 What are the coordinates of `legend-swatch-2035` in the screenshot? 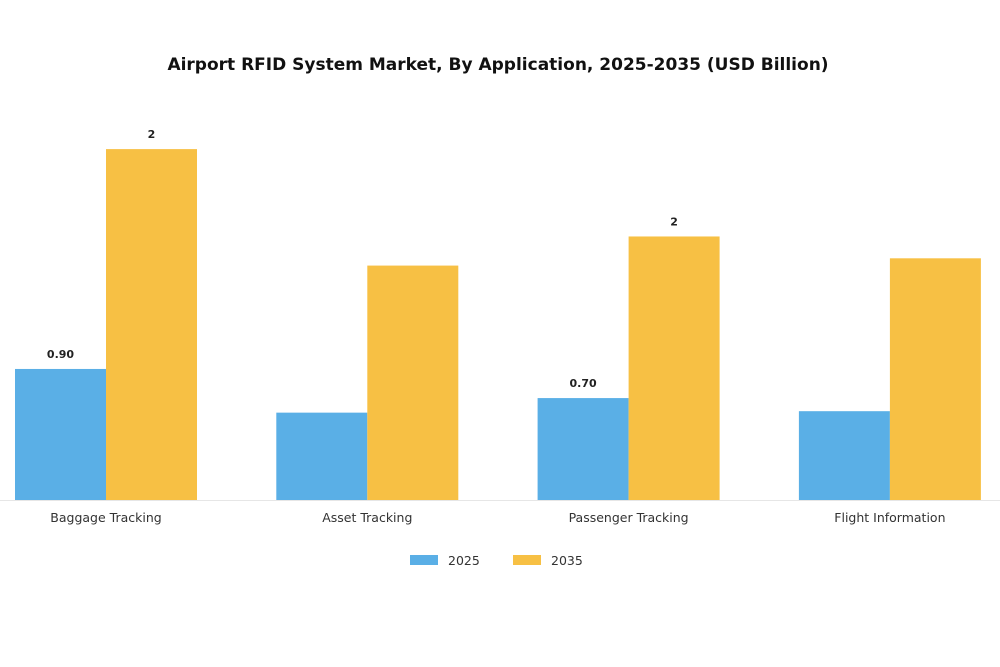 It's located at (527, 560).